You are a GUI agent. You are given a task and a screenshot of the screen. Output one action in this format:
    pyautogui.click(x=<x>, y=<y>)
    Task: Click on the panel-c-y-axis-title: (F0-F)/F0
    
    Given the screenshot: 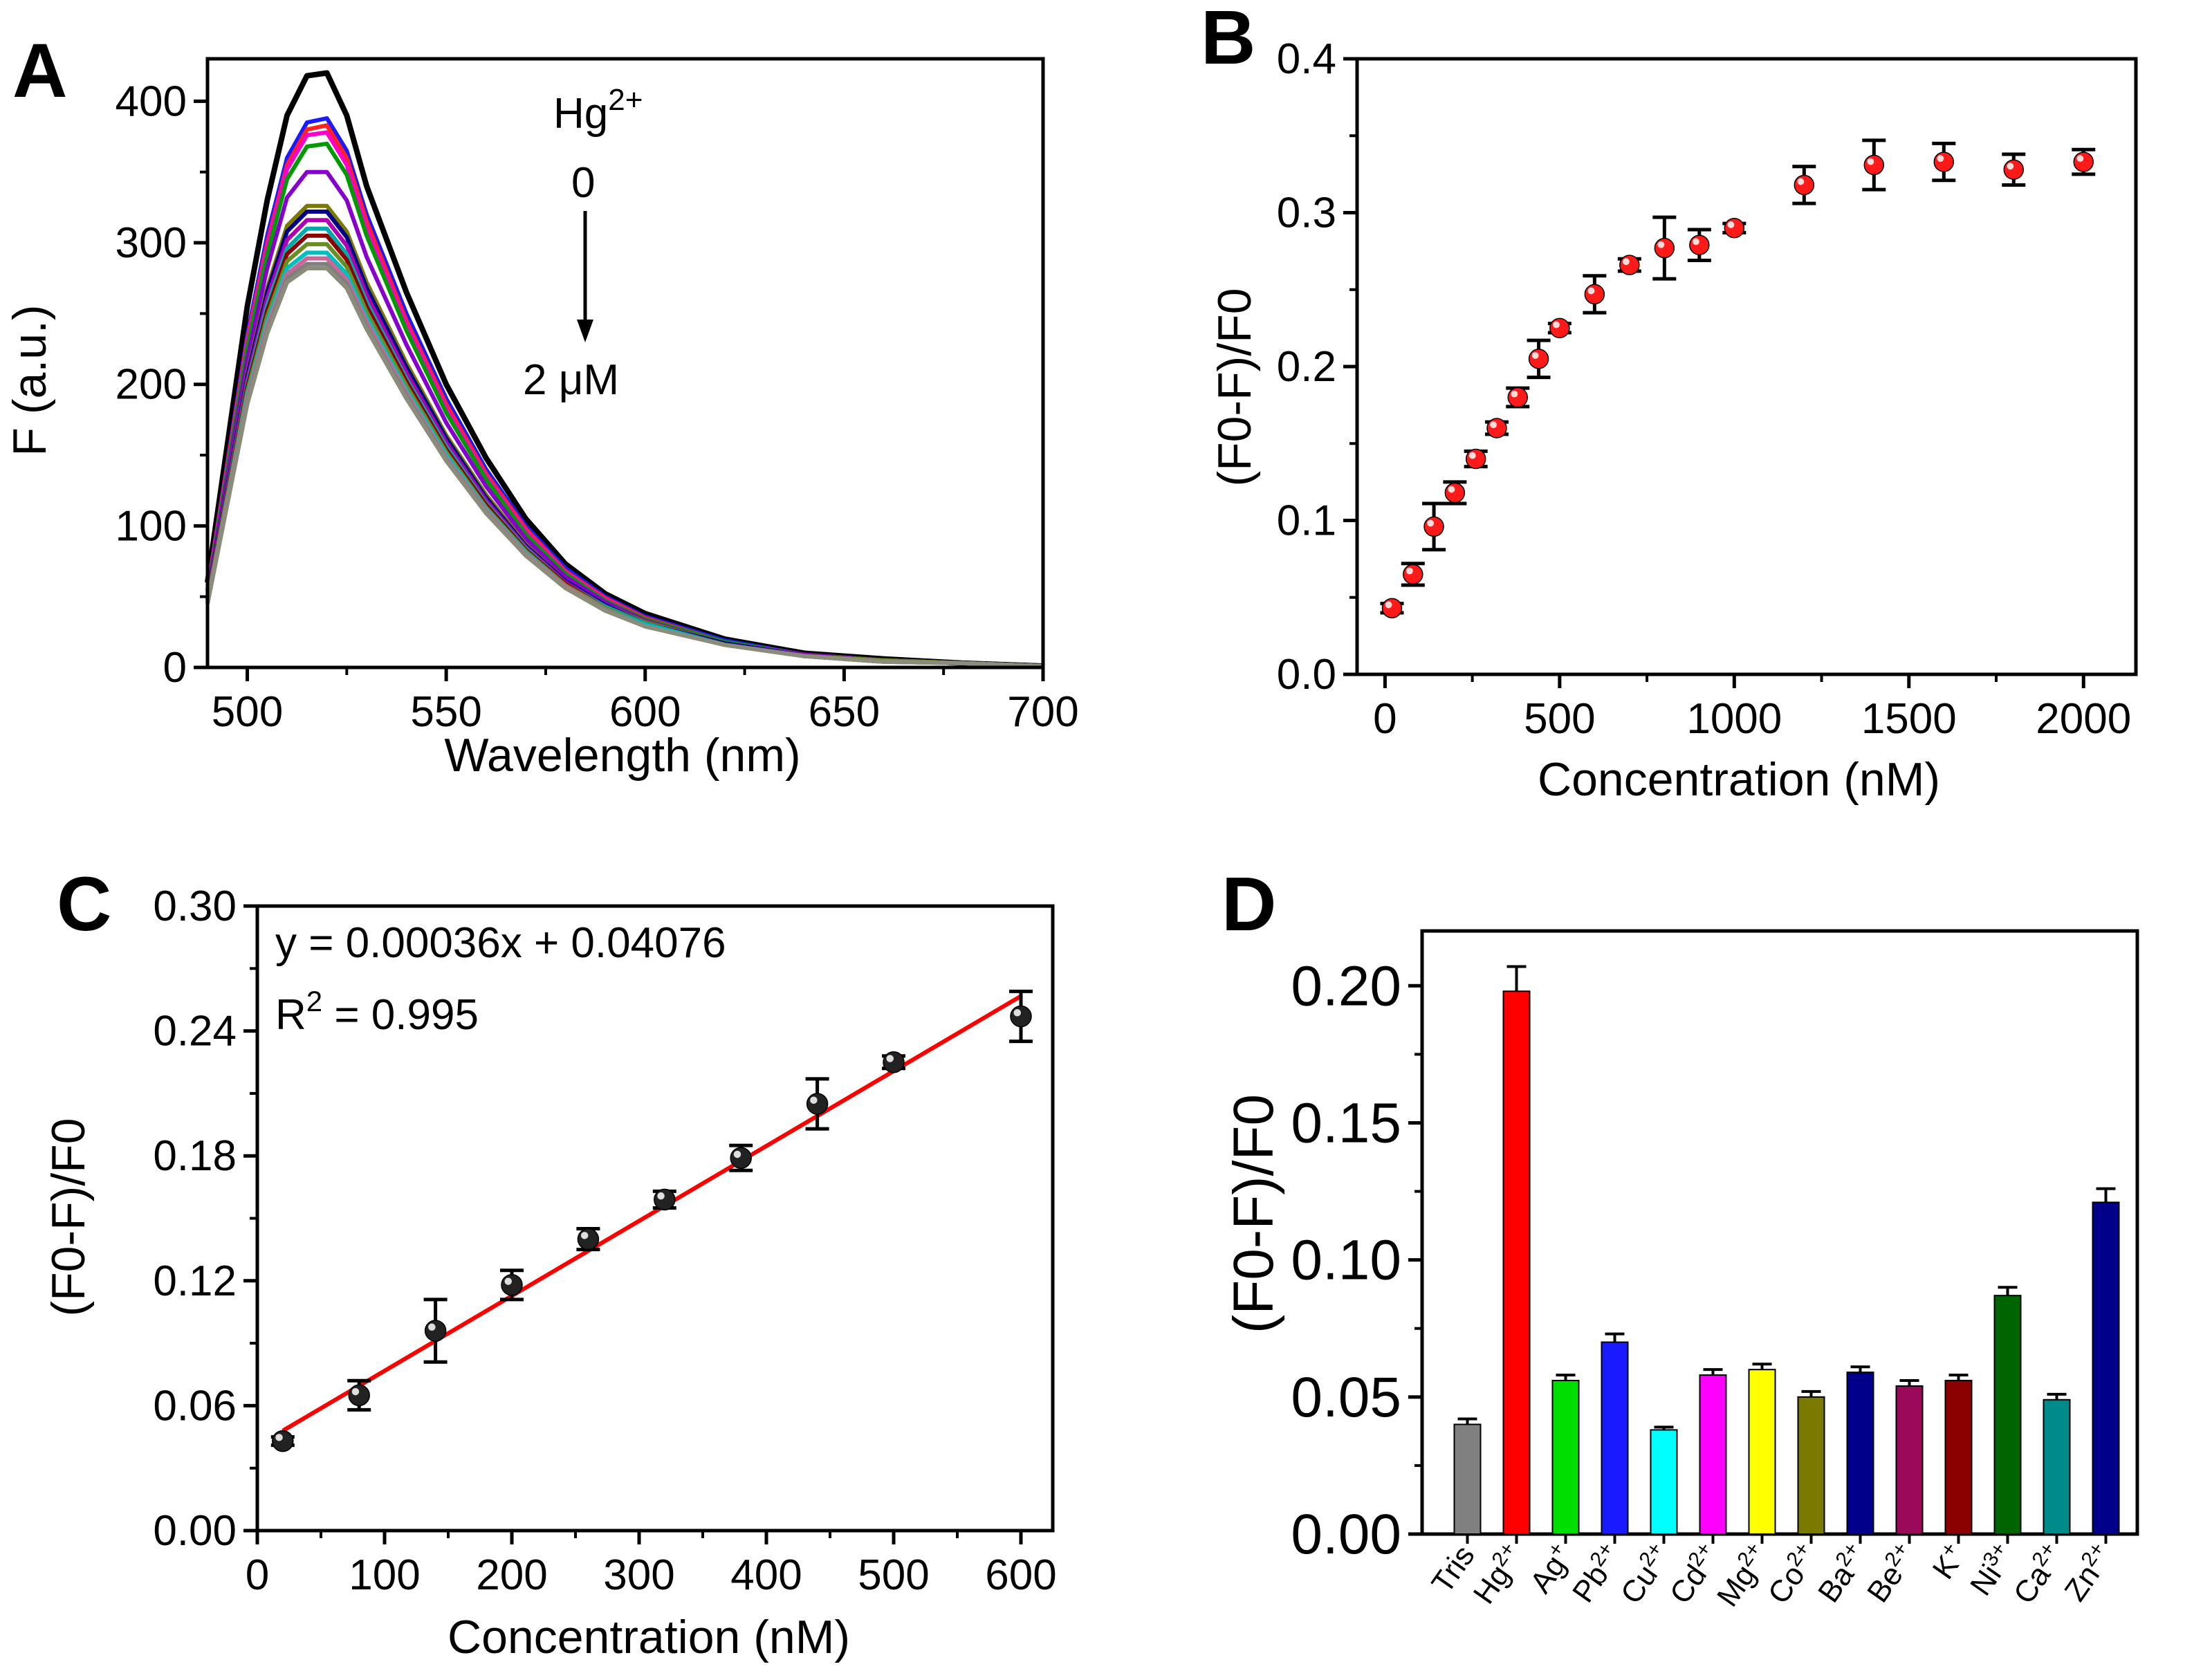 What is the action you would take?
    pyautogui.click(x=69, y=1217)
    